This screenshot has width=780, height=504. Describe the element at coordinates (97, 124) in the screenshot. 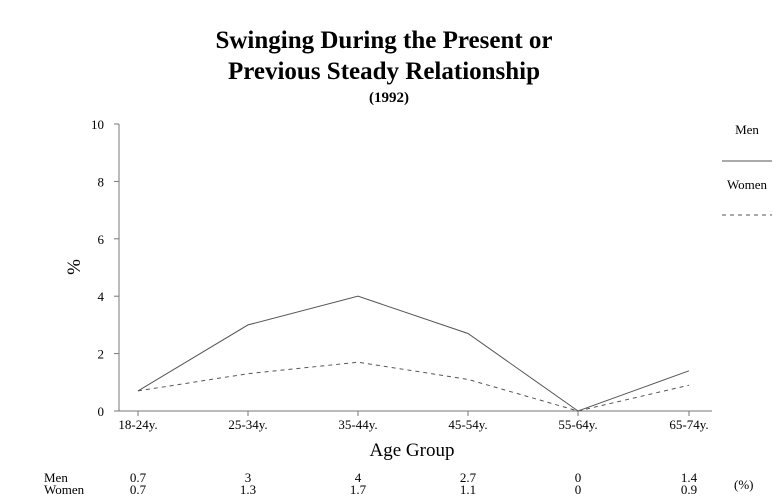

I see `y-tick-label: 10` at that location.